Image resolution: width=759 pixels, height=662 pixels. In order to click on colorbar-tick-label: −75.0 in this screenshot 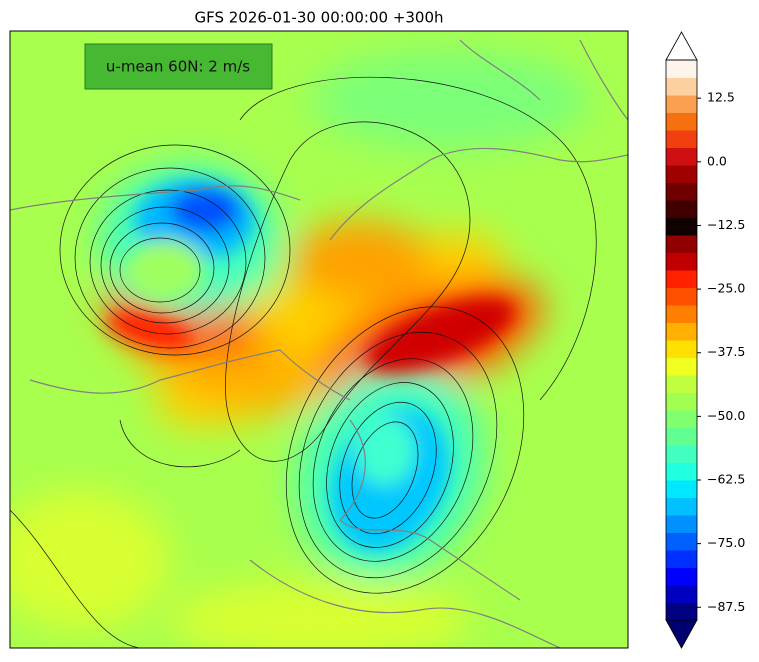, I will do `click(726, 542)`.